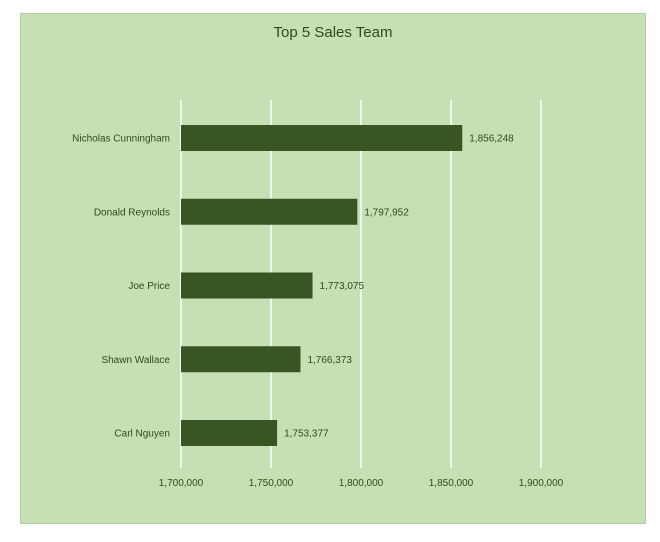  Describe the element at coordinates (142, 434) in the screenshot. I see `category-label: Carl Nguyen` at that location.